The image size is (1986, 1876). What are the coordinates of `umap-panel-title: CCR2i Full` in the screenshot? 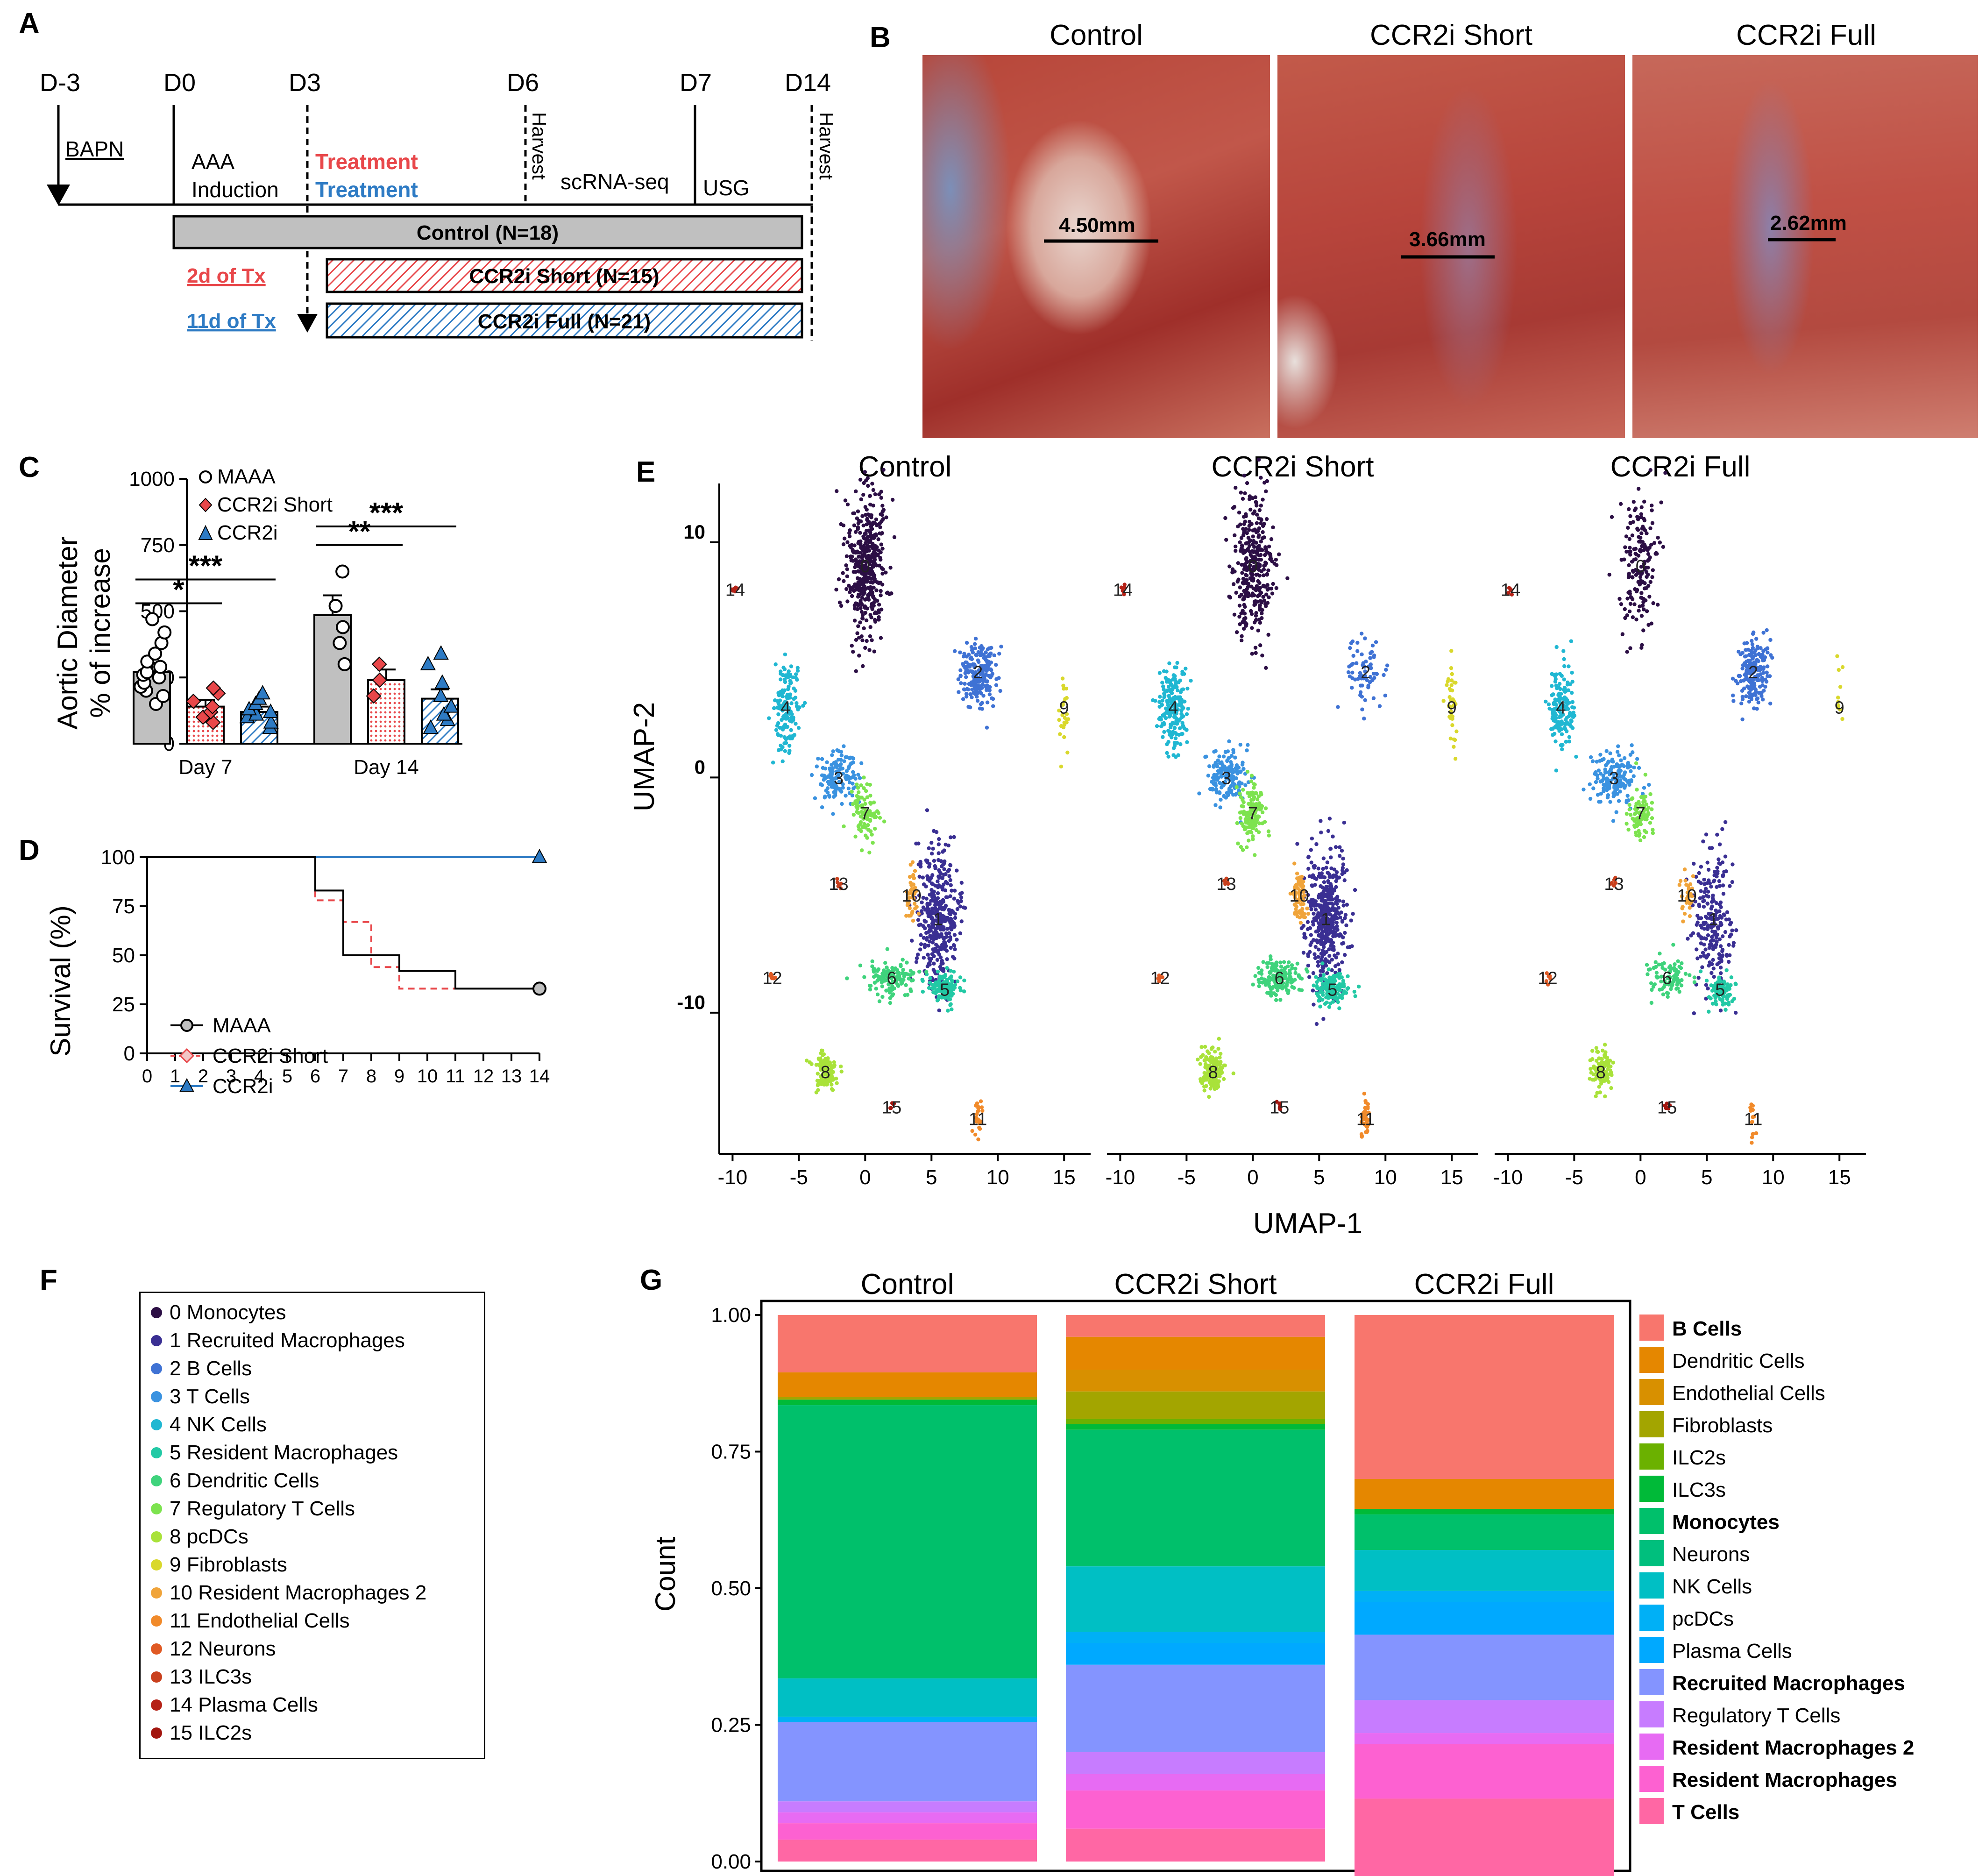 It's located at (1681, 467).